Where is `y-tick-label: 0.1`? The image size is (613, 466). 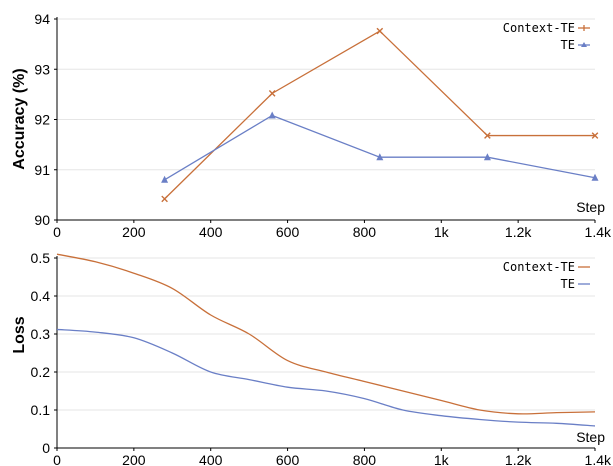
y-tick-label: 0.1 is located at coordinates (41, 410).